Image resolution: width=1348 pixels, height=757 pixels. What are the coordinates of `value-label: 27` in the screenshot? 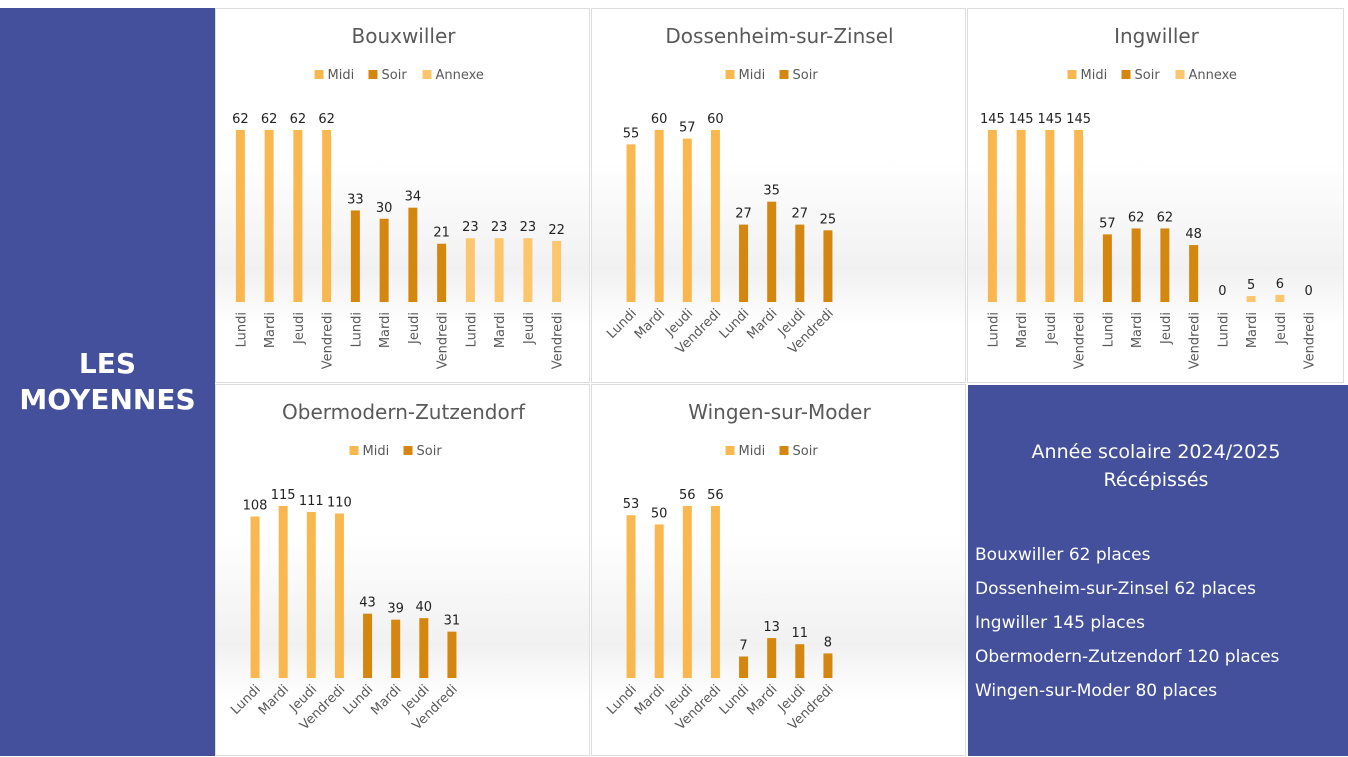 It's located at (743, 214).